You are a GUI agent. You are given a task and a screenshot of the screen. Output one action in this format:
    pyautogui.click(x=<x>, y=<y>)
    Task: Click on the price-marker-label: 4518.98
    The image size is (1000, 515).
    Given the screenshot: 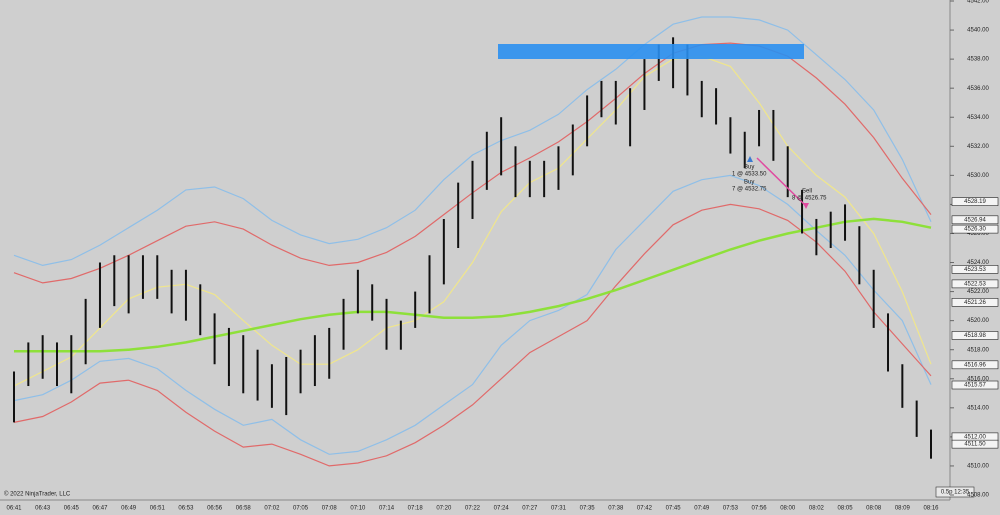 What is the action you would take?
    pyautogui.click(x=975, y=336)
    